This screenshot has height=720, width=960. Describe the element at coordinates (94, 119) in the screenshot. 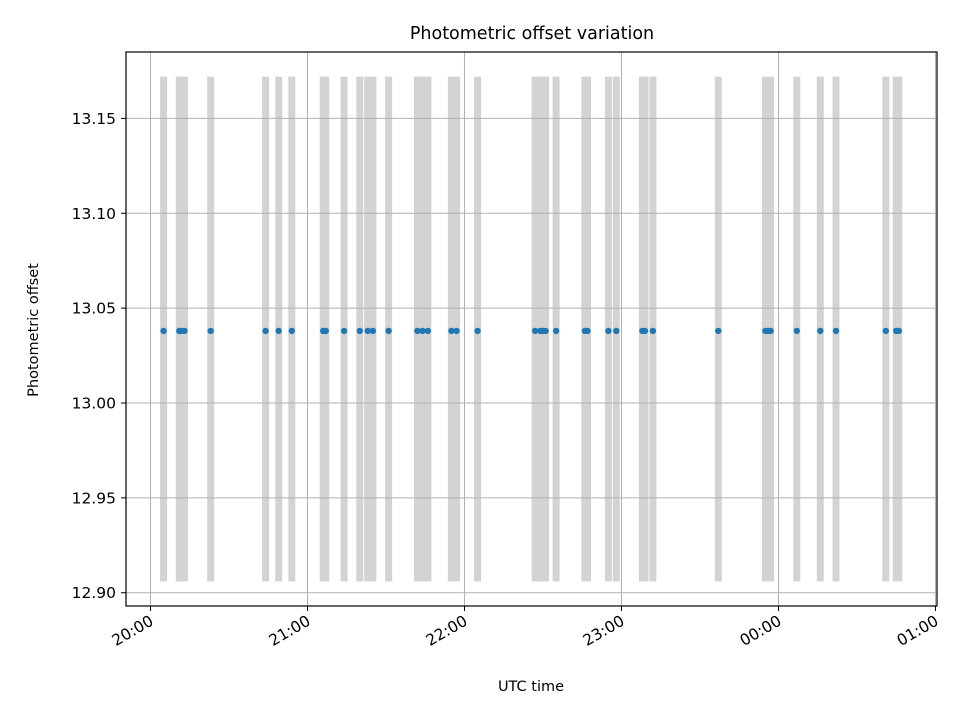

I see `y-tick-label: 13.15` at that location.